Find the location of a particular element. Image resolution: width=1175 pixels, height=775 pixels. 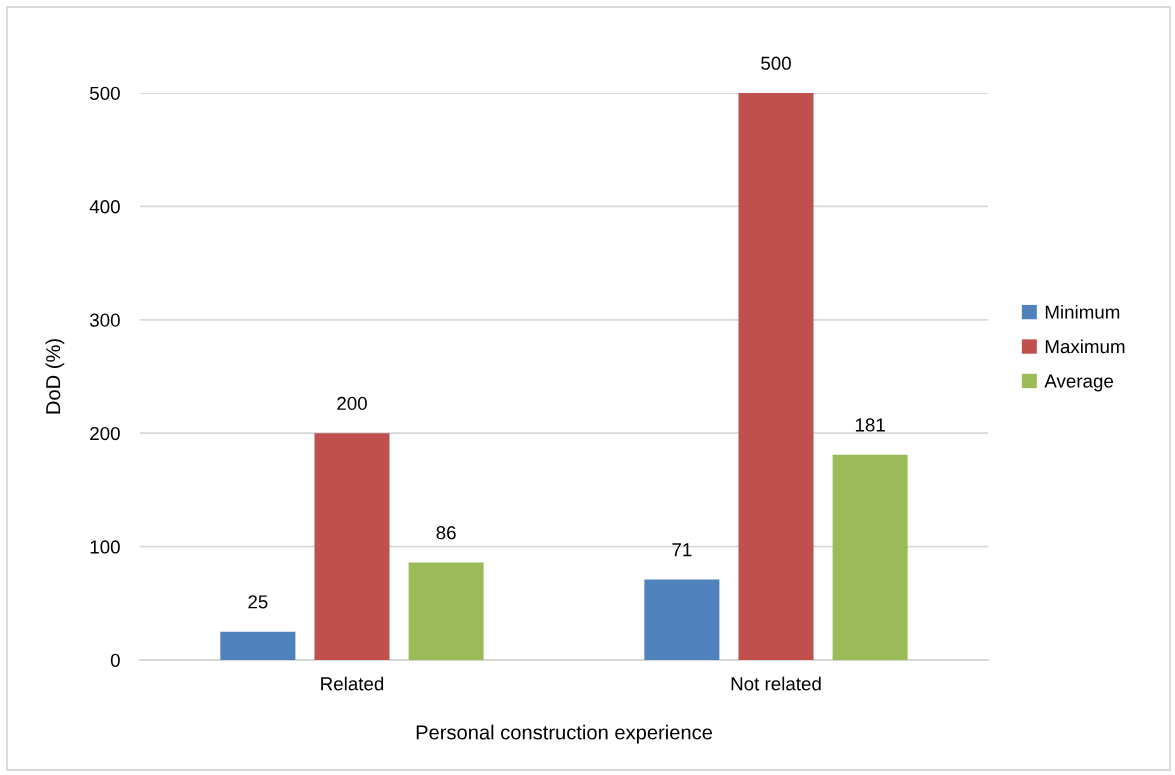

data-label: 200 is located at coordinates (352, 403).